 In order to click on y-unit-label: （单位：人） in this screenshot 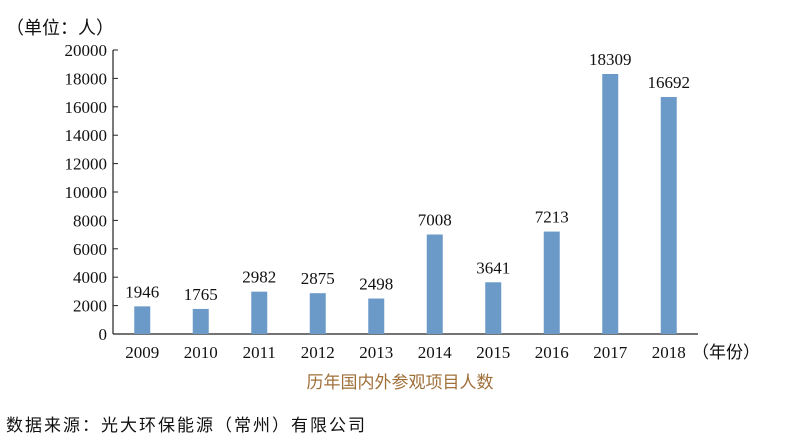, I will do `click(60, 28)`.